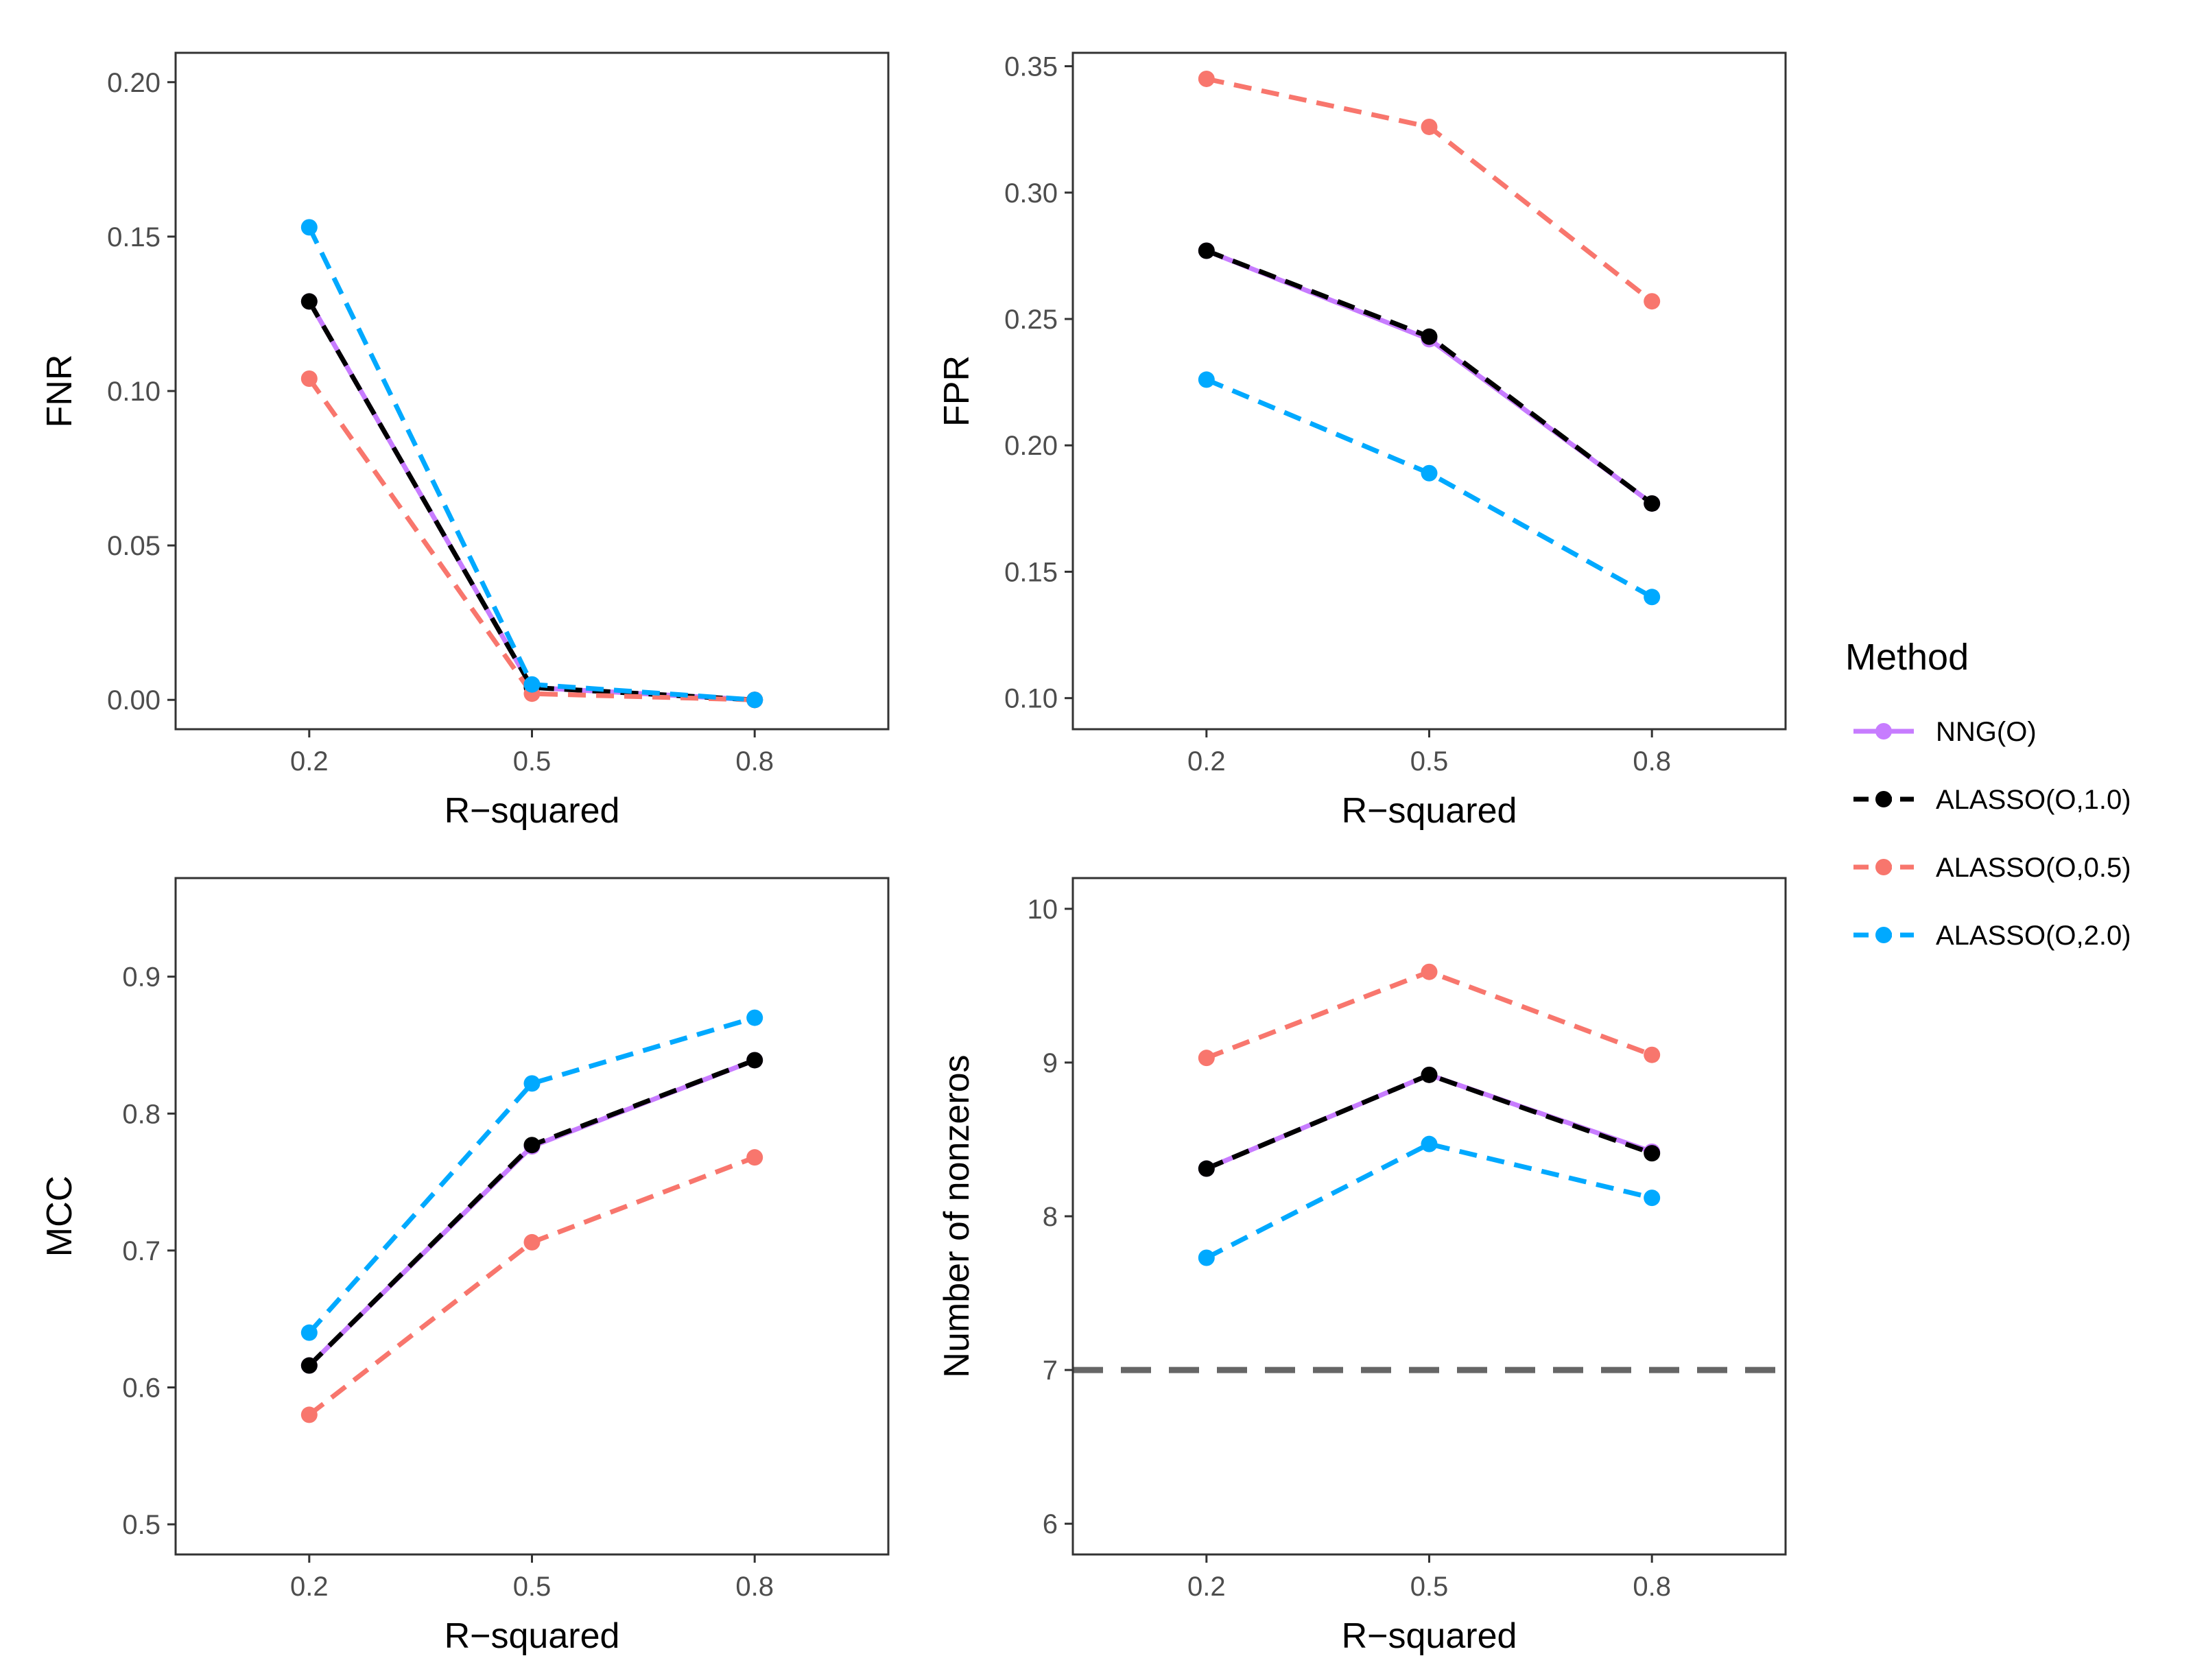  Describe the element at coordinates (60, 1216) in the screenshot. I see `y-axis-title: MCC` at that location.